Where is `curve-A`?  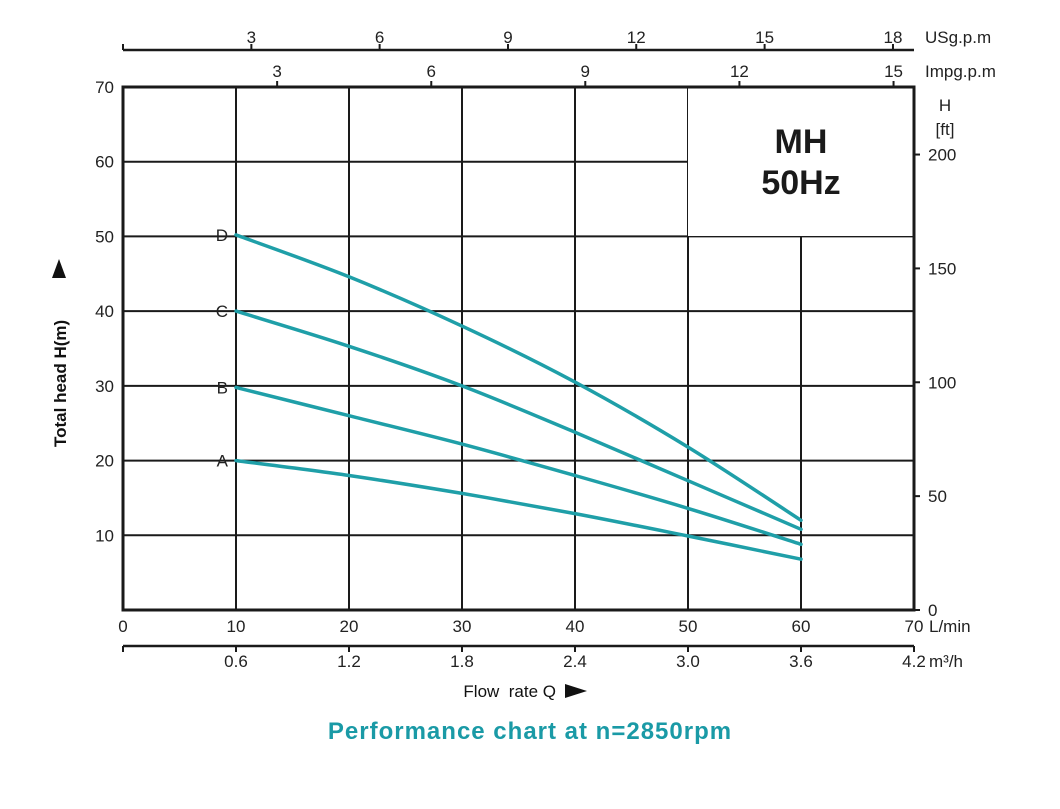 curve-A is located at coordinates (518, 509).